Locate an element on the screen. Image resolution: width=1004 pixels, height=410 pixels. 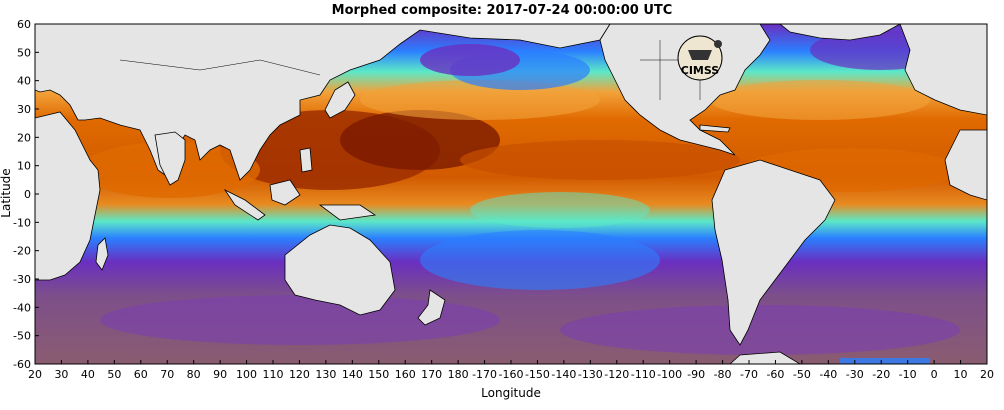
y-tick-label: 0 is located at coordinates (27, 194).